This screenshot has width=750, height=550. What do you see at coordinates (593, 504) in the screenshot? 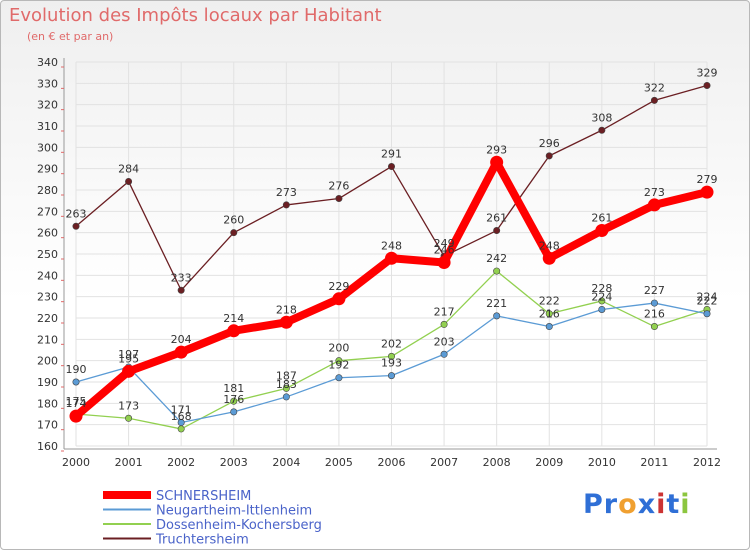
I see `logo-letter: P` at bounding box center [593, 504].